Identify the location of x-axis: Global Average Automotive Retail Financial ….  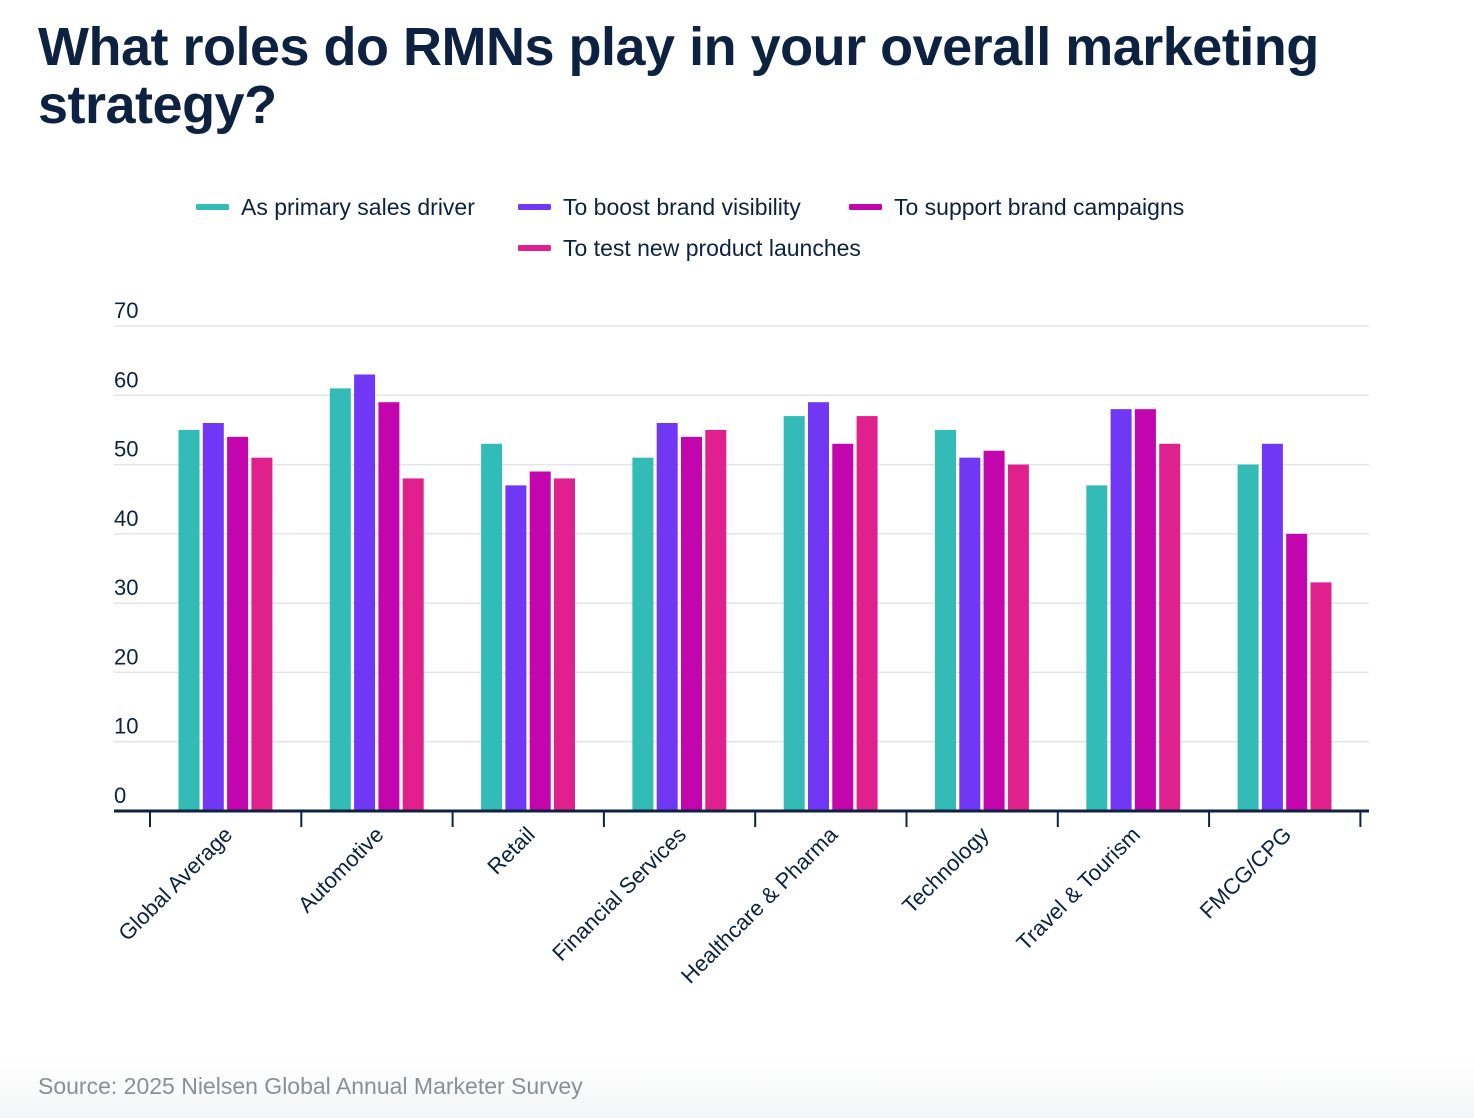
(741, 898).